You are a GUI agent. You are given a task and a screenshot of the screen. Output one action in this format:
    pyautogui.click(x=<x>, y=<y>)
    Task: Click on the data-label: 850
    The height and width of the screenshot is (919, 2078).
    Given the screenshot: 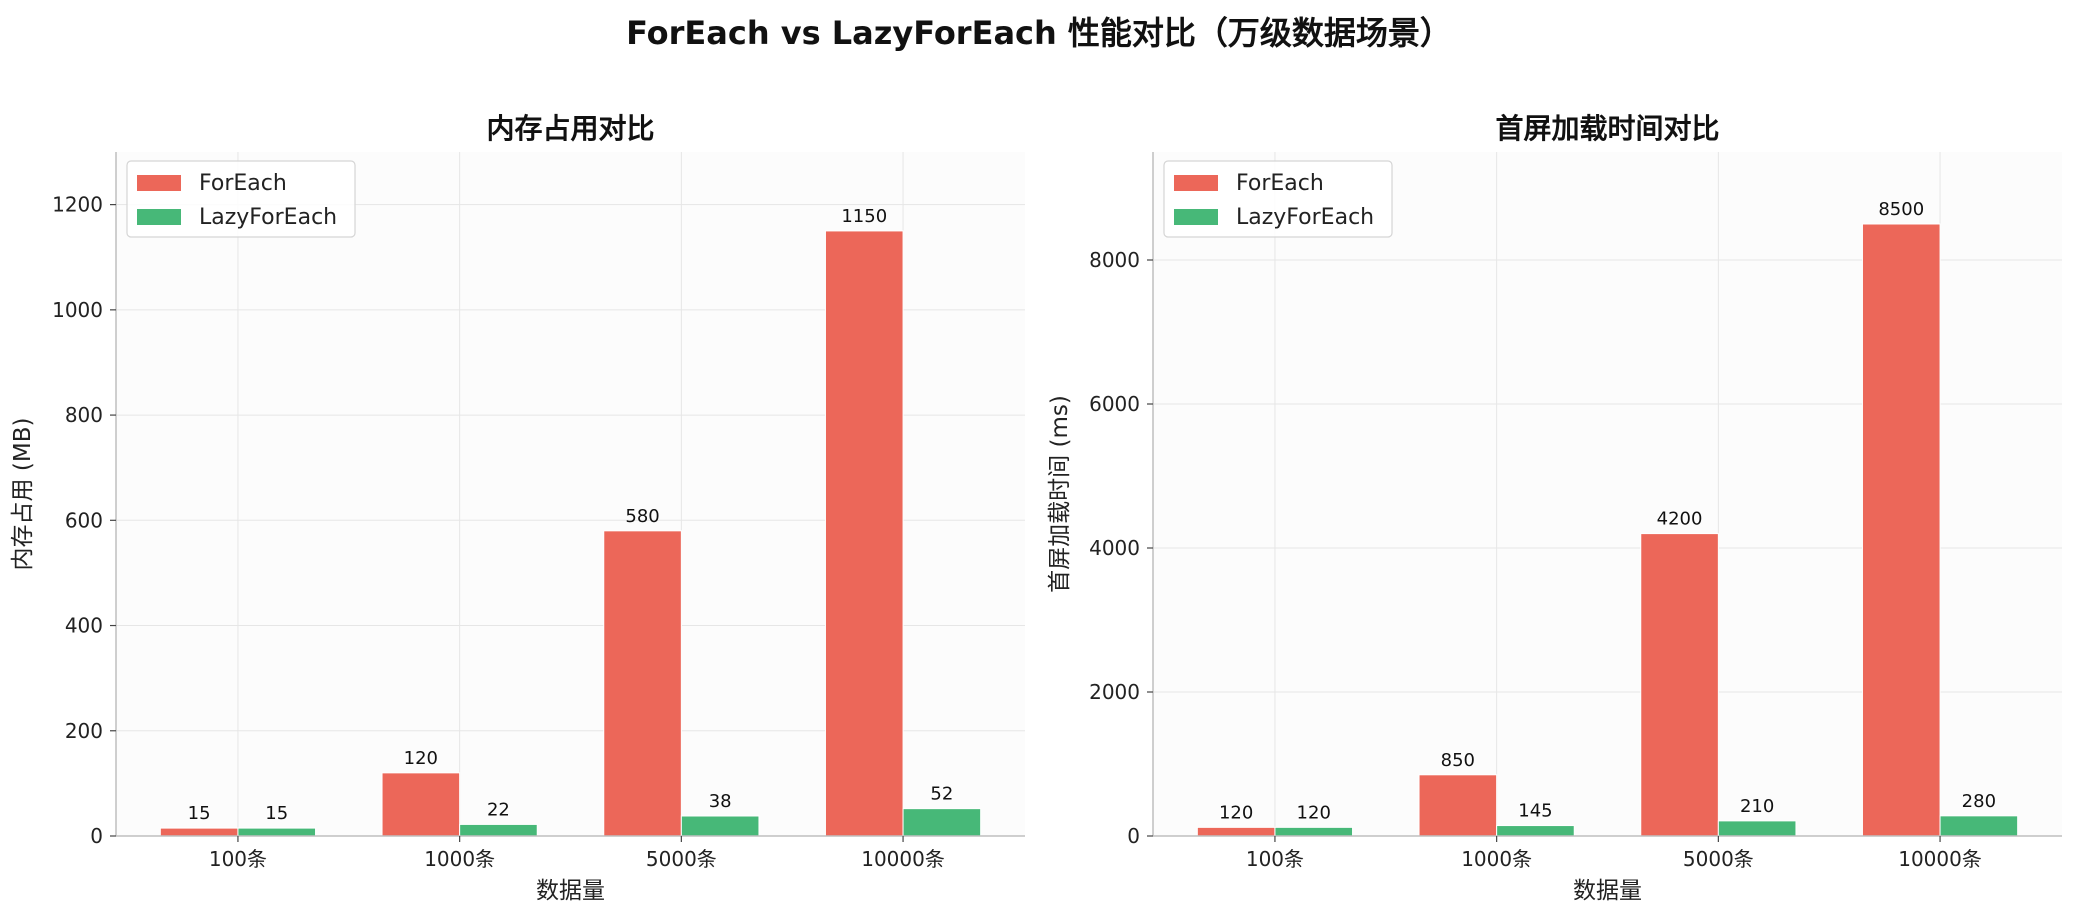 What is the action you would take?
    pyautogui.click(x=1458, y=760)
    